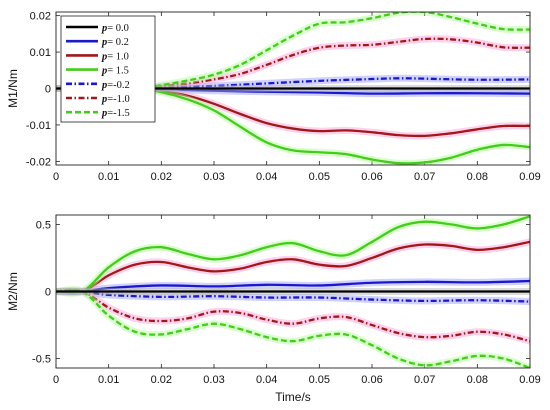 This screenshot has width=550, height=410. Describe the element at coordinates (38, 162) in the screenshot. I see `y-tick-label: -0.02` at that location.